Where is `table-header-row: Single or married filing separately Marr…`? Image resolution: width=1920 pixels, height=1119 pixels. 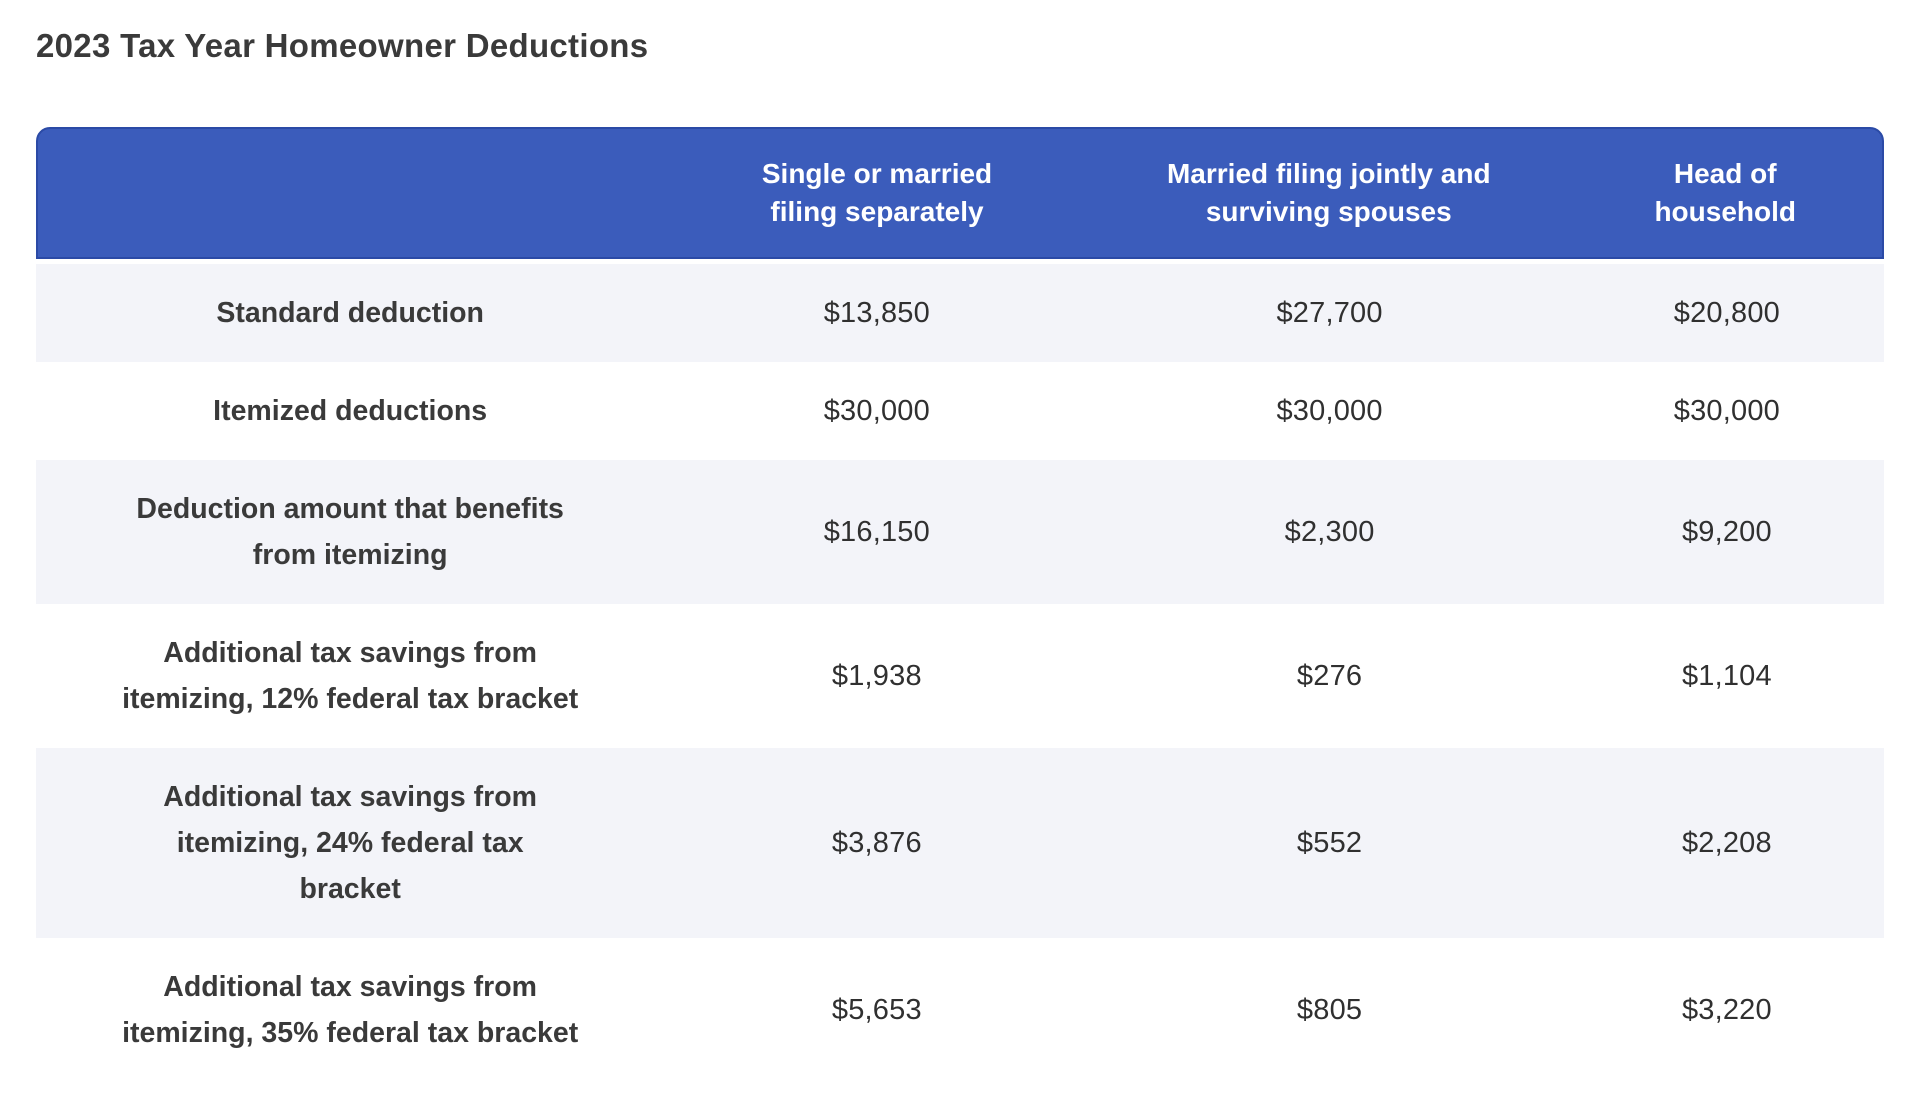
table-header-row: Single or married filing separately Marr… is located at coordinates (960, 193).